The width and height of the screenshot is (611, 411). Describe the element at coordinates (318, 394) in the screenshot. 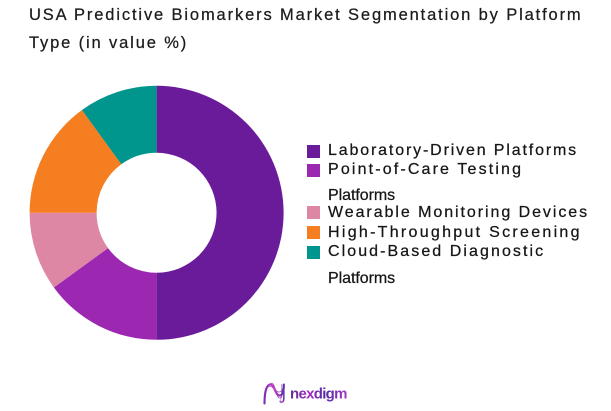

I see `svg-text: nexdigm` at that location.